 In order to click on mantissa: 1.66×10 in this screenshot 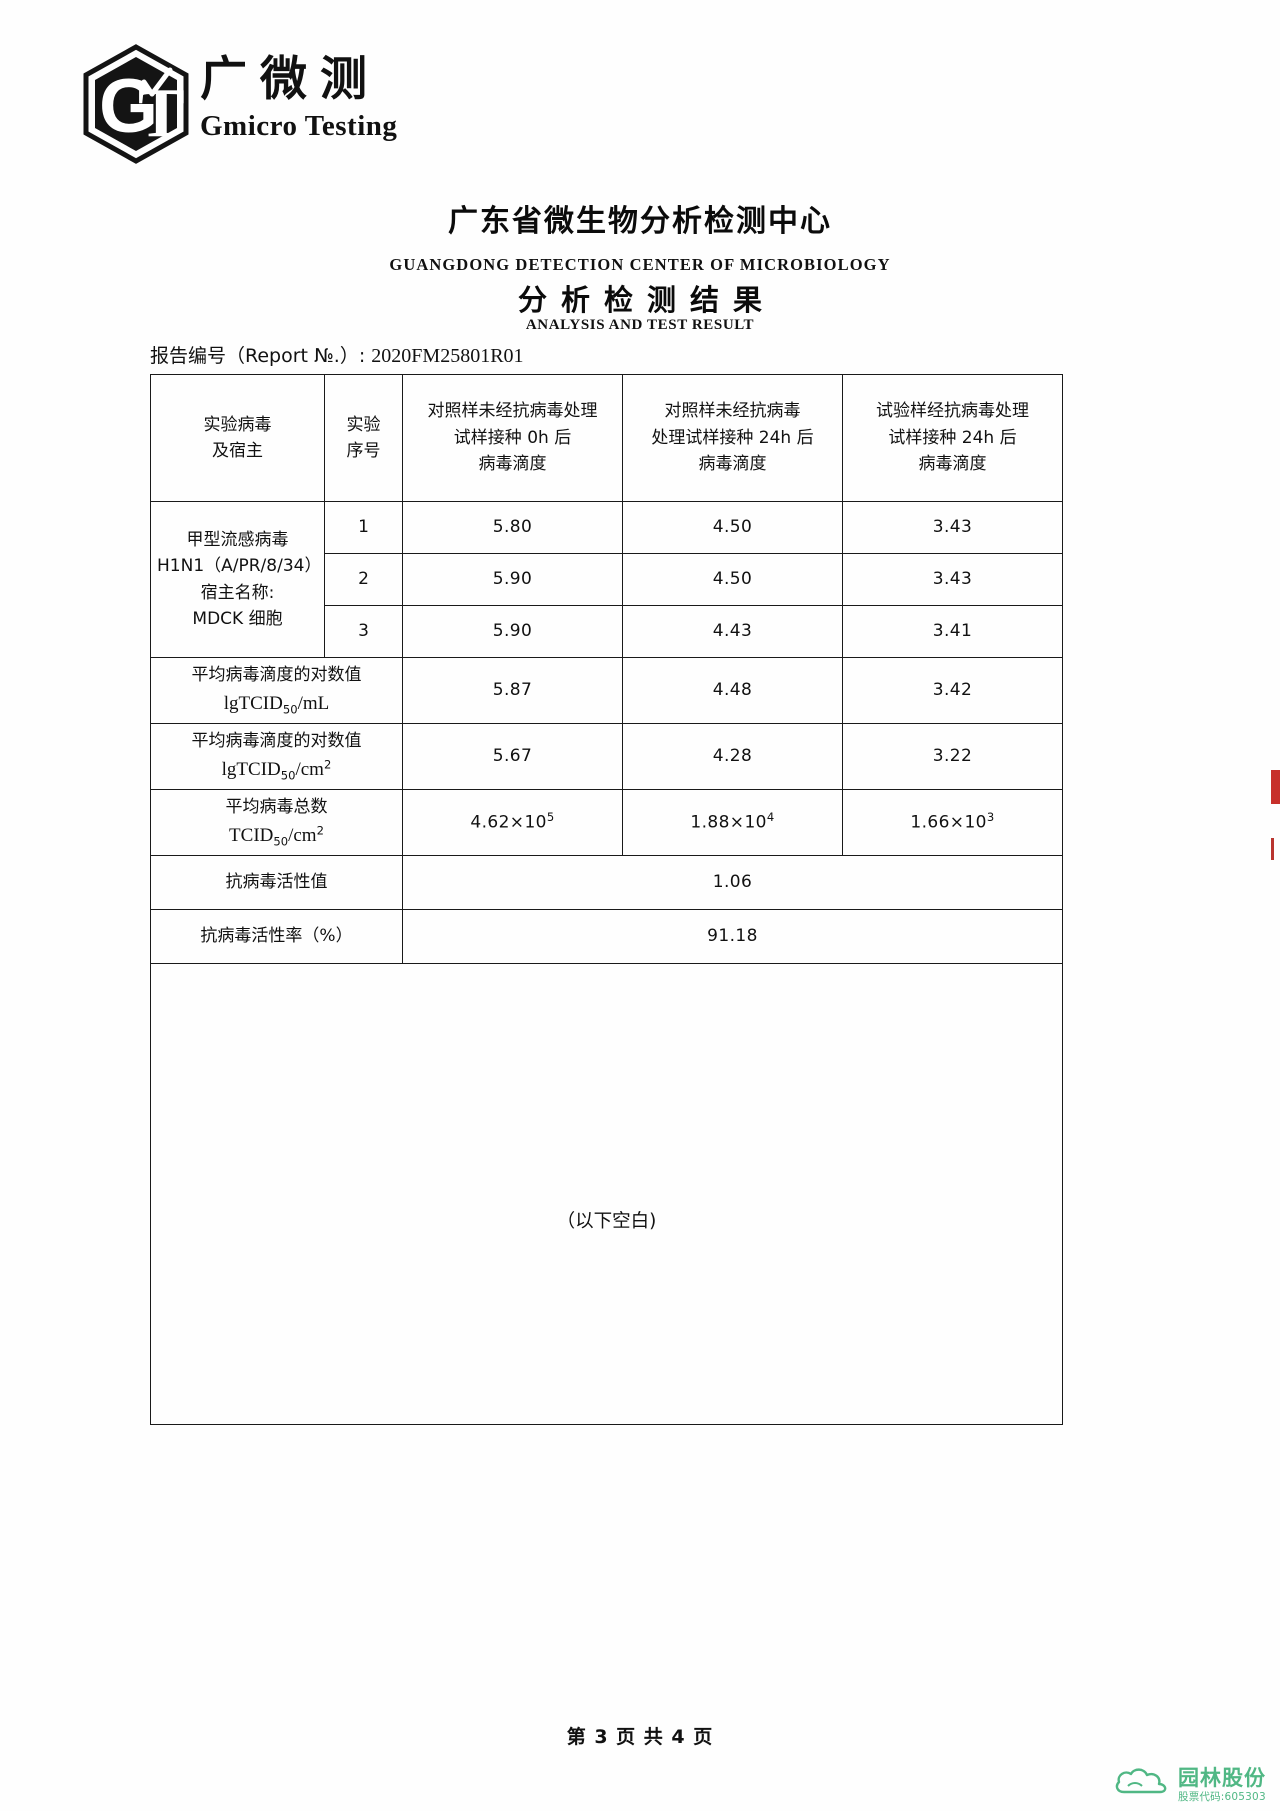, I will do `click(948, 822)`.